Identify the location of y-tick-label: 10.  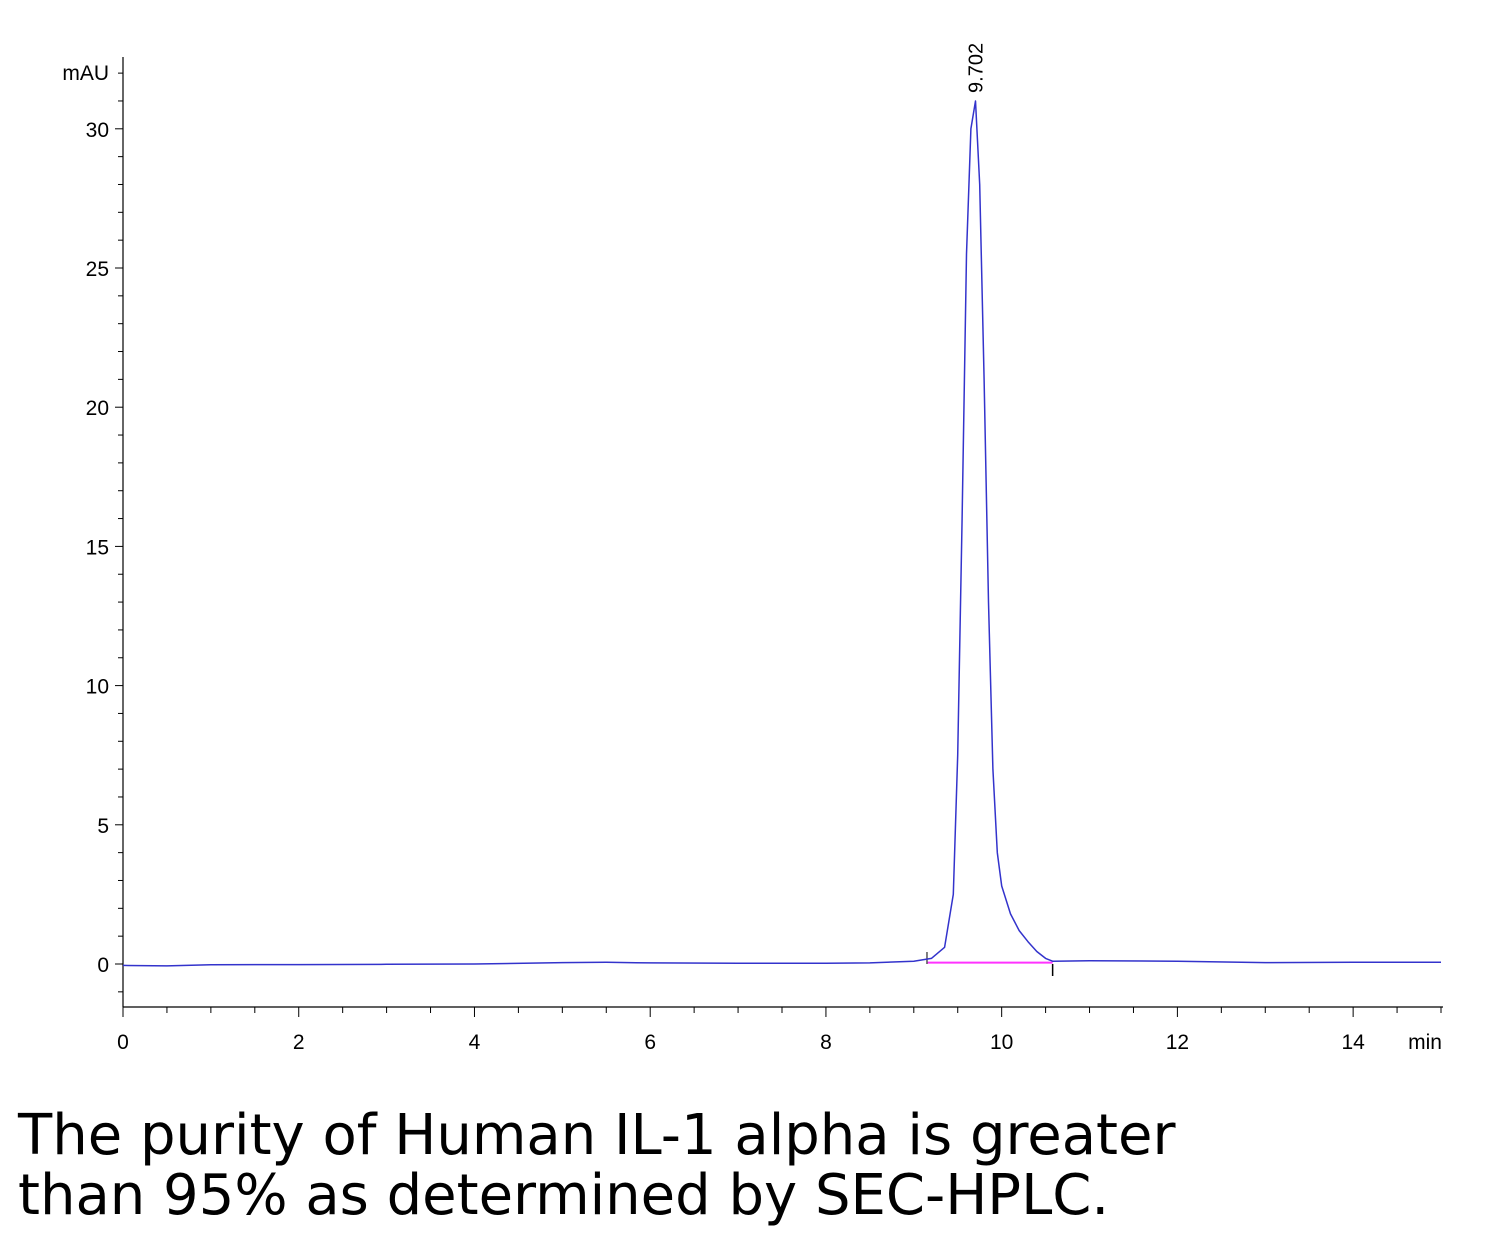
(97, 687).